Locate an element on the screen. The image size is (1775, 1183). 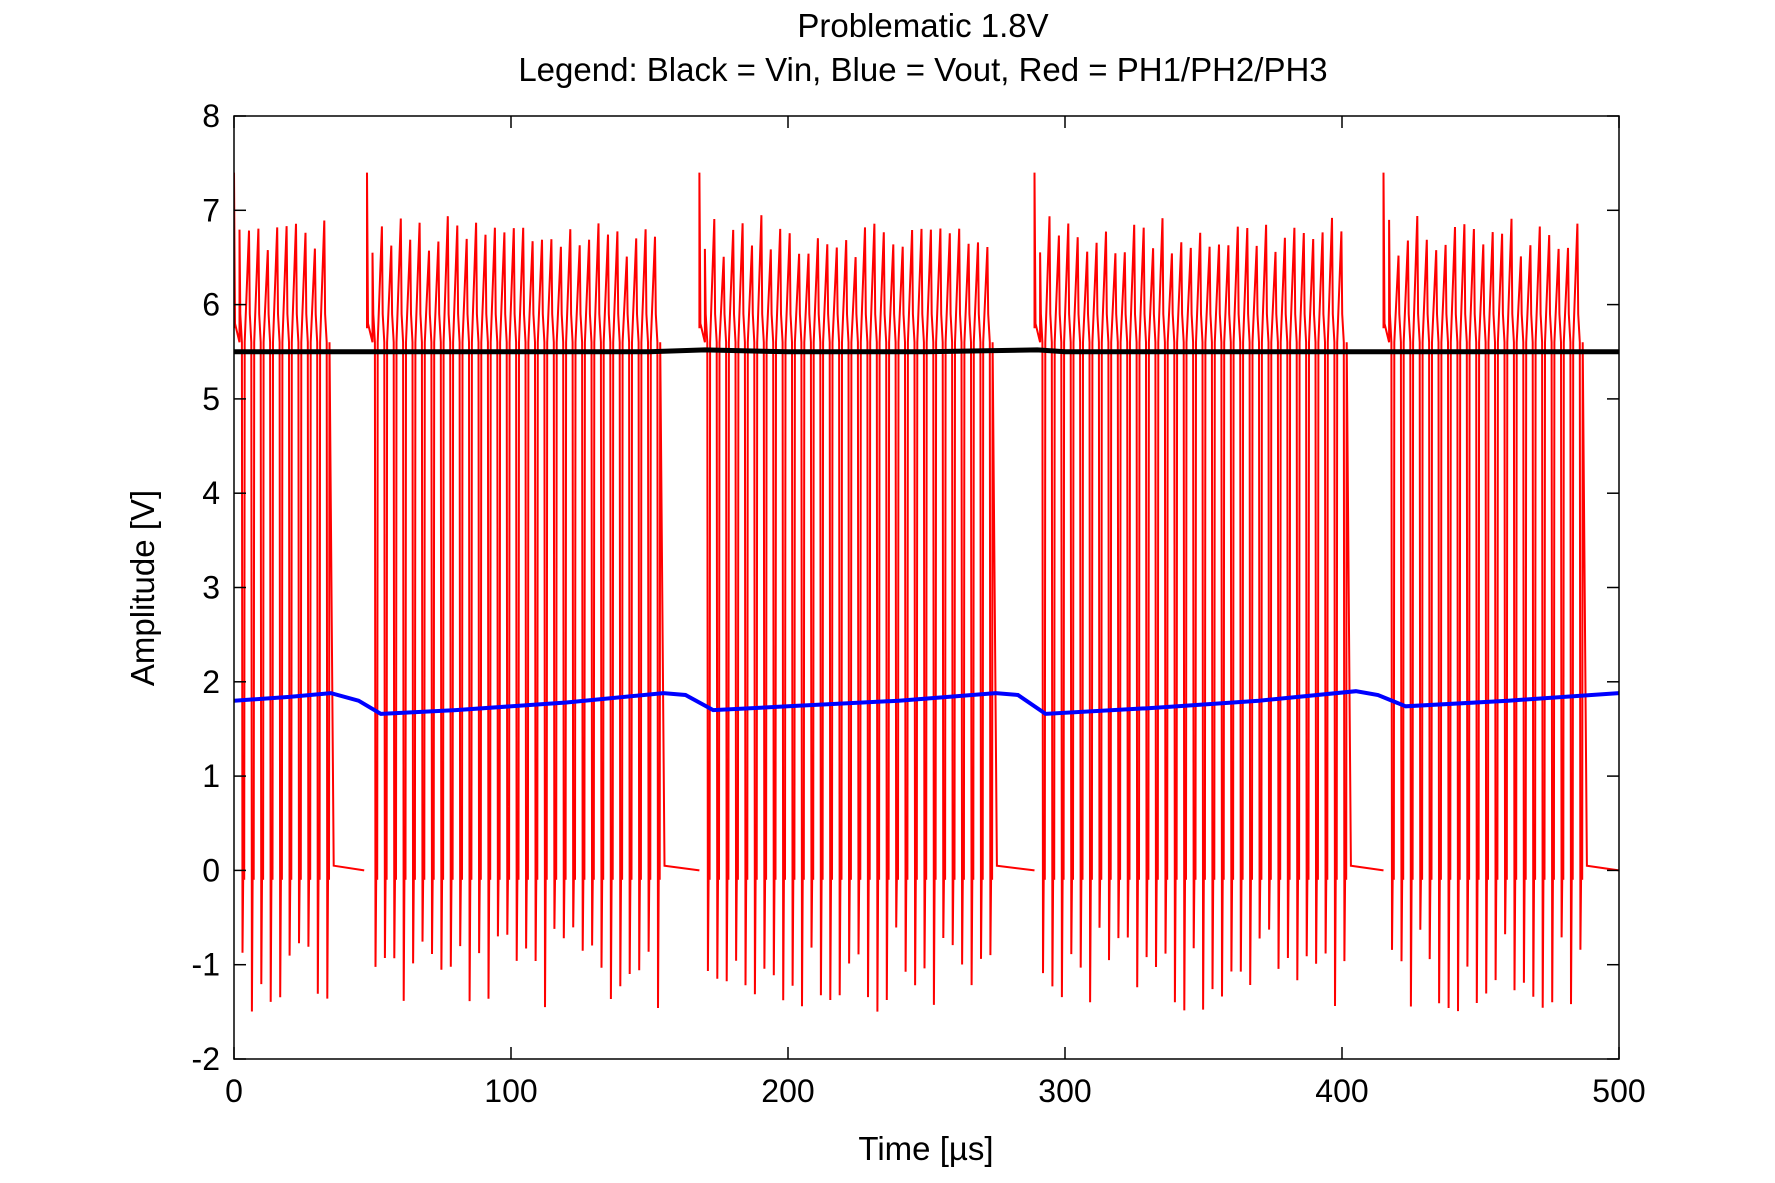
x-tick-label: 500 is located at coordinates (1618, 1091).